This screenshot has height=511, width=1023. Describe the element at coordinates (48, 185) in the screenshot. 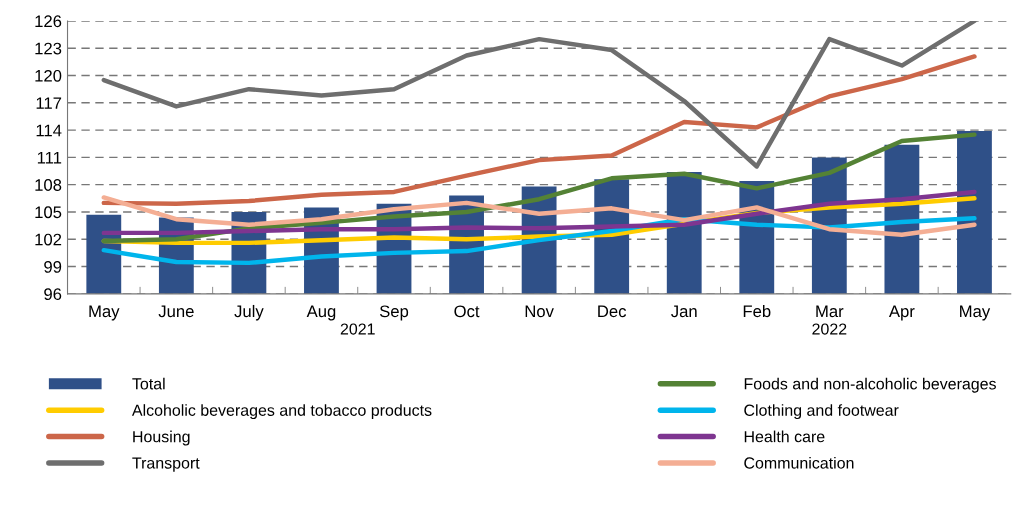

I see `y-tick-label: 108` at that location.